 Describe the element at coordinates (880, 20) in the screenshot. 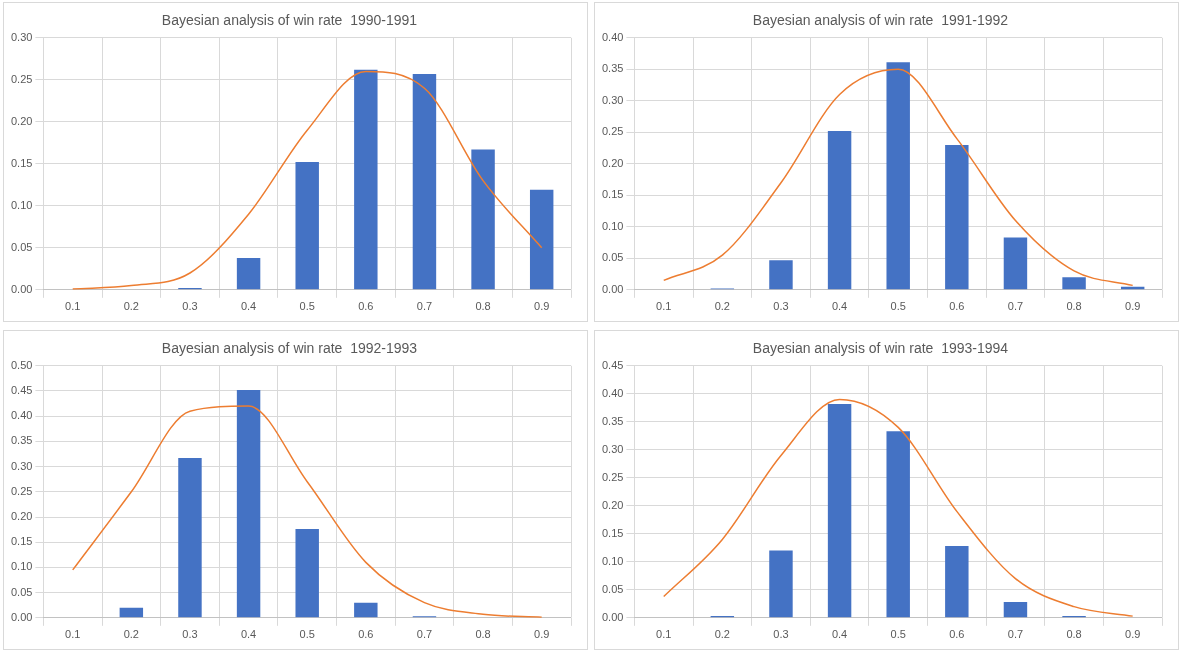

I see `chart-title: Bayesian analysis of win rate 1991-1992` at that location.